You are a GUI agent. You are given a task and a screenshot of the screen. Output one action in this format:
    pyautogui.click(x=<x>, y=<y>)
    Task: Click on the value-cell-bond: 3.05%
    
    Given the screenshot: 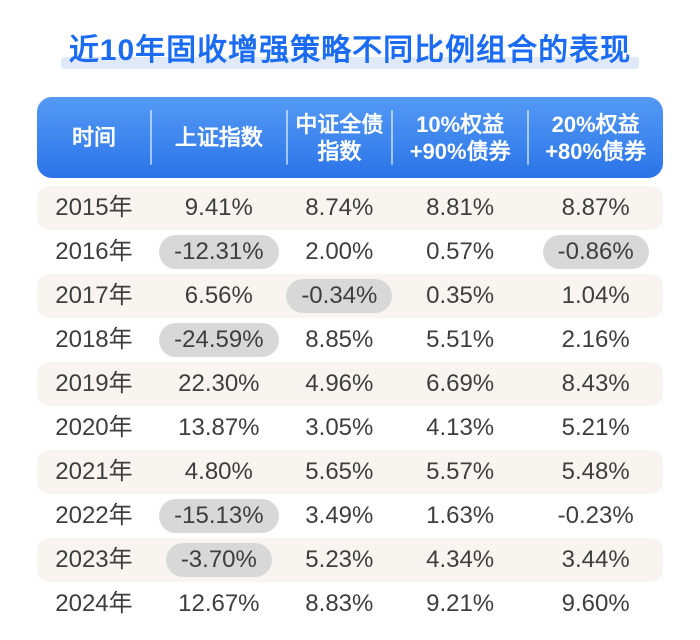 What is the action you would take?
    pyautogui.click(x=339, y=428)
    